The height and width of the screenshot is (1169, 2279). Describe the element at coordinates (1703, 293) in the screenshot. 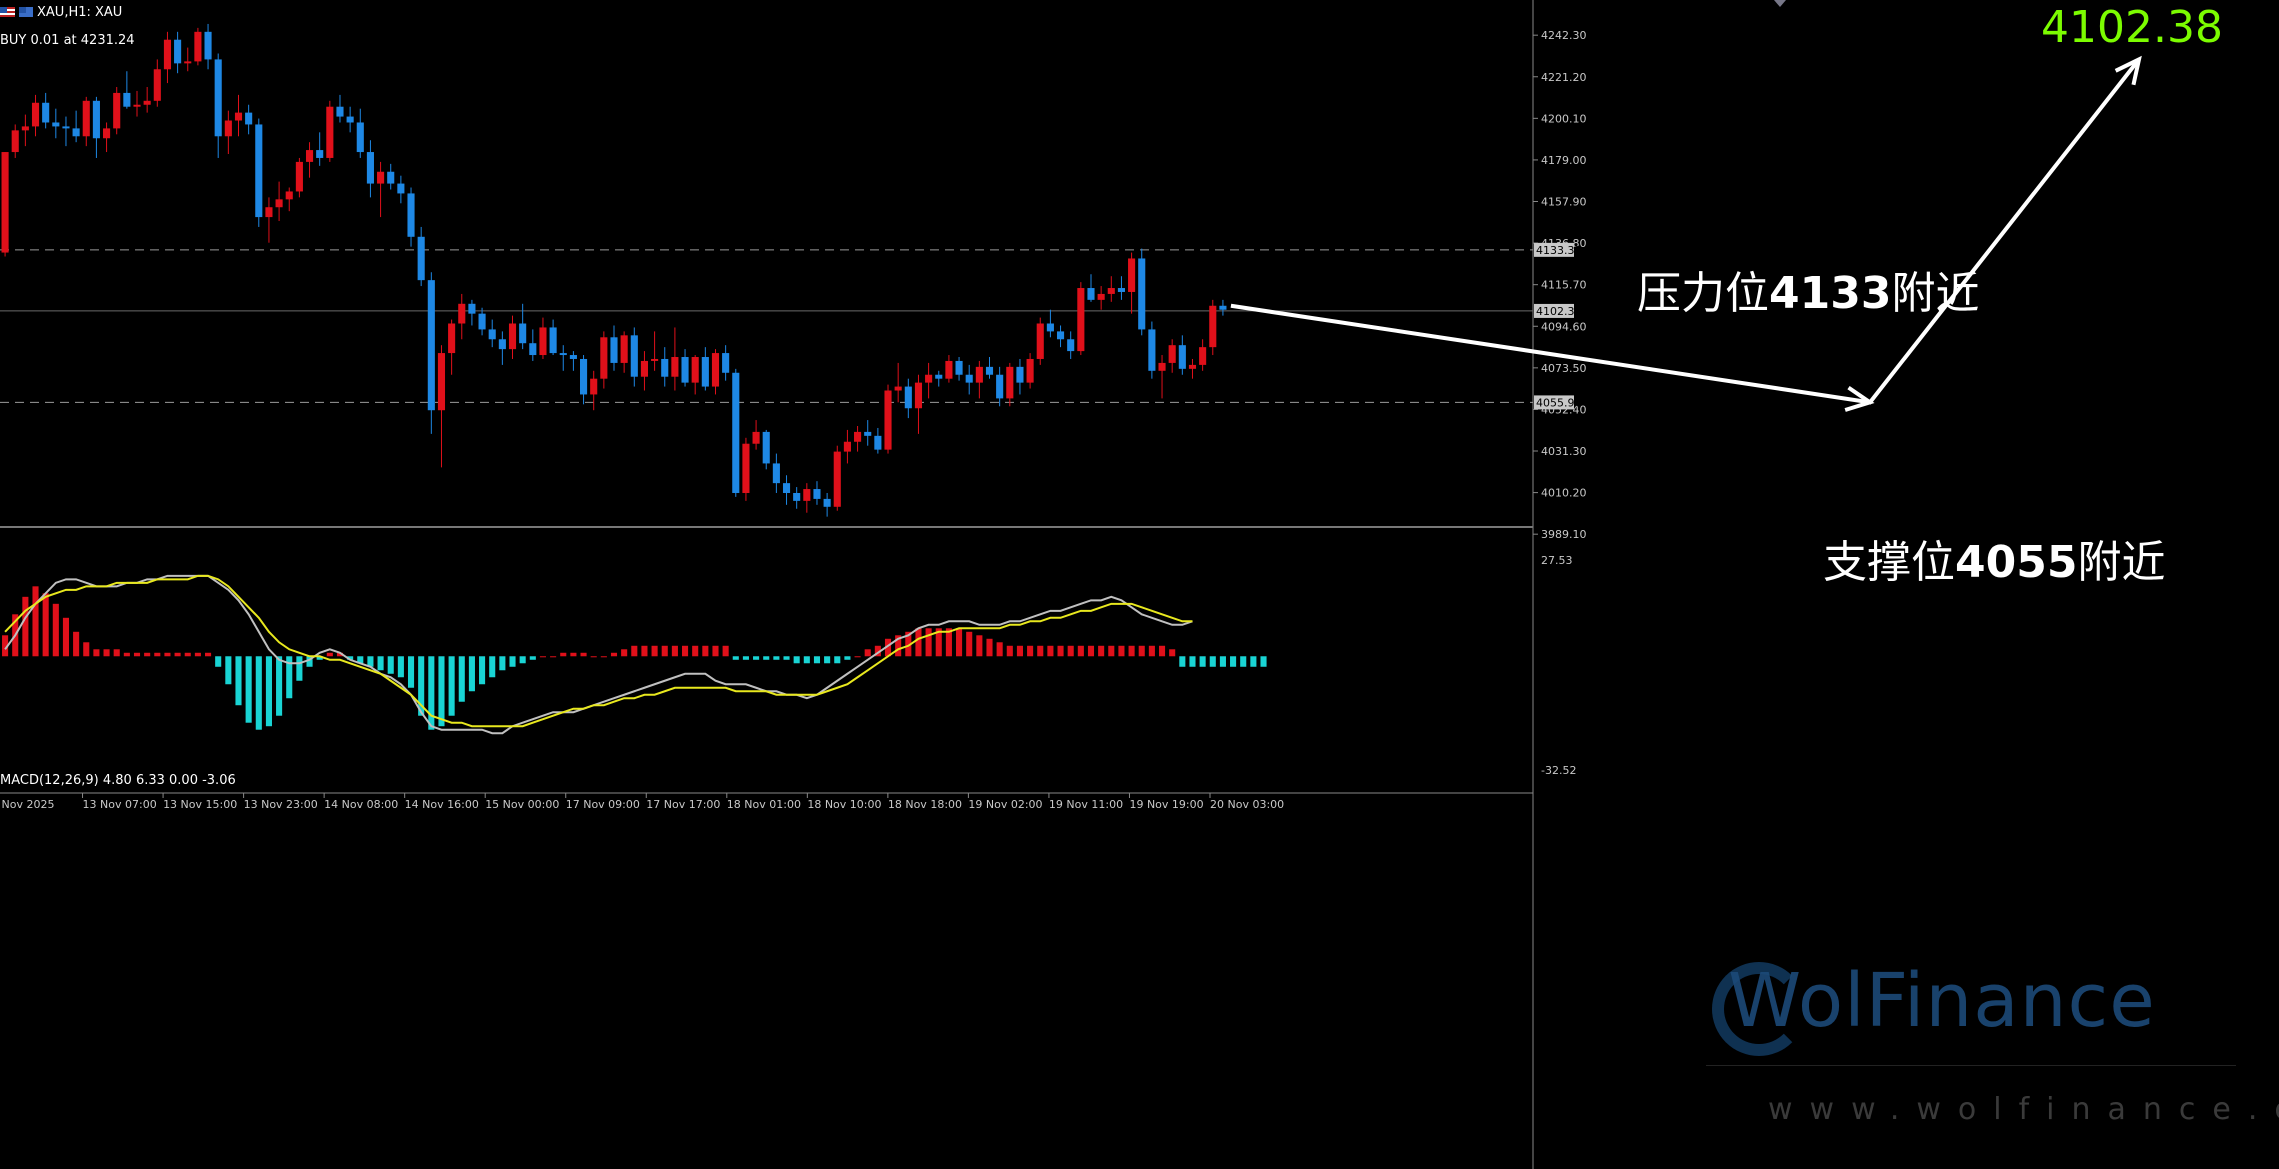

I see `resistance-prefix: 压力位` at that location.